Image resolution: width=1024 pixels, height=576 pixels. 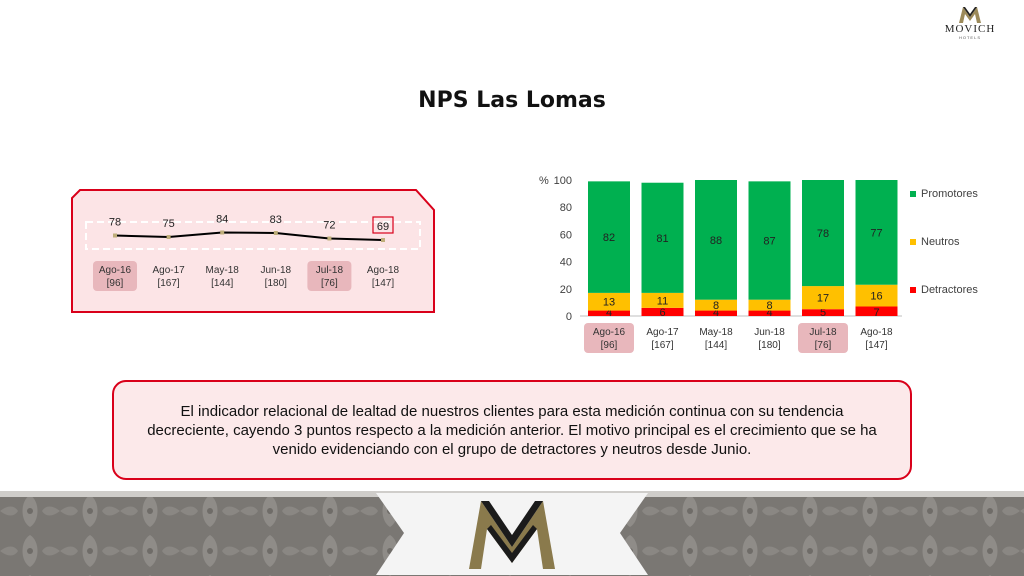 I want to click on x-sample-label: [76], so click(x=823, y=345).